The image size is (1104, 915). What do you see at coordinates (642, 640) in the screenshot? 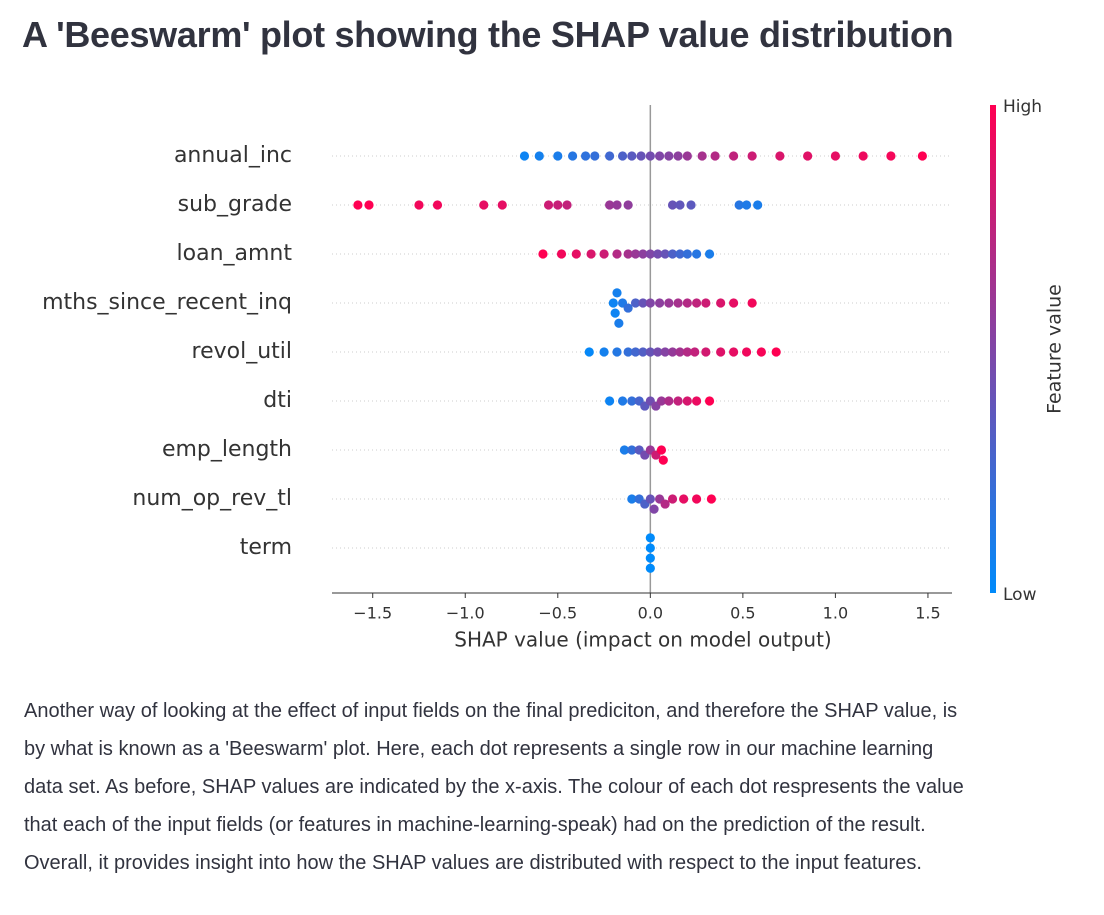
I see `x-axis-label: SHAP value (impact on model output)` at bounding box center [642, 640].